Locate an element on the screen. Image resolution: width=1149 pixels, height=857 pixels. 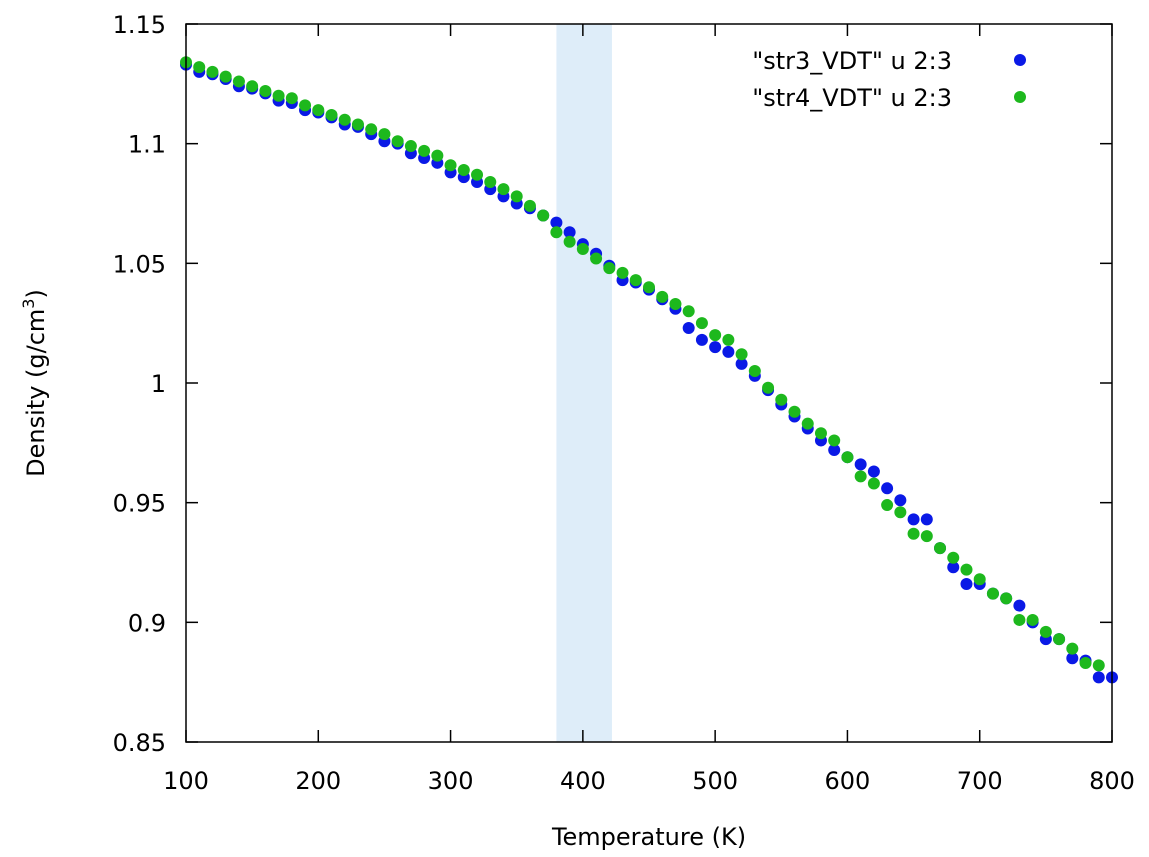
y-tick-label: 1 is located at coordinates (158, 384).